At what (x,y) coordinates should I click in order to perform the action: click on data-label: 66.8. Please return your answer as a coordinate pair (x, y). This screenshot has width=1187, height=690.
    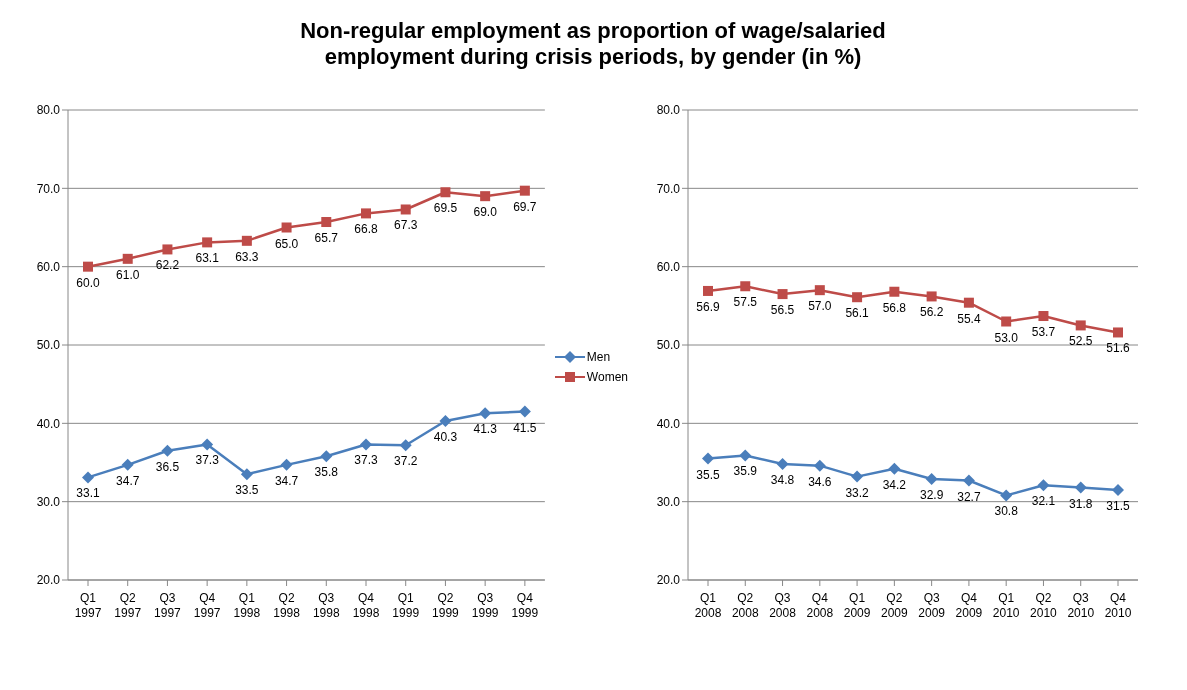
    Looking at the image, I should click on (366, 229).